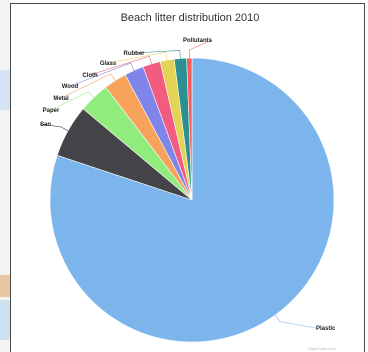 Image resolution: width=368 pixels, height=352 pixels. What do you see at coordinates (108, 64) in the screenshot?
I see `slice-label-glass: Glass` at bounding box center [108, 64].